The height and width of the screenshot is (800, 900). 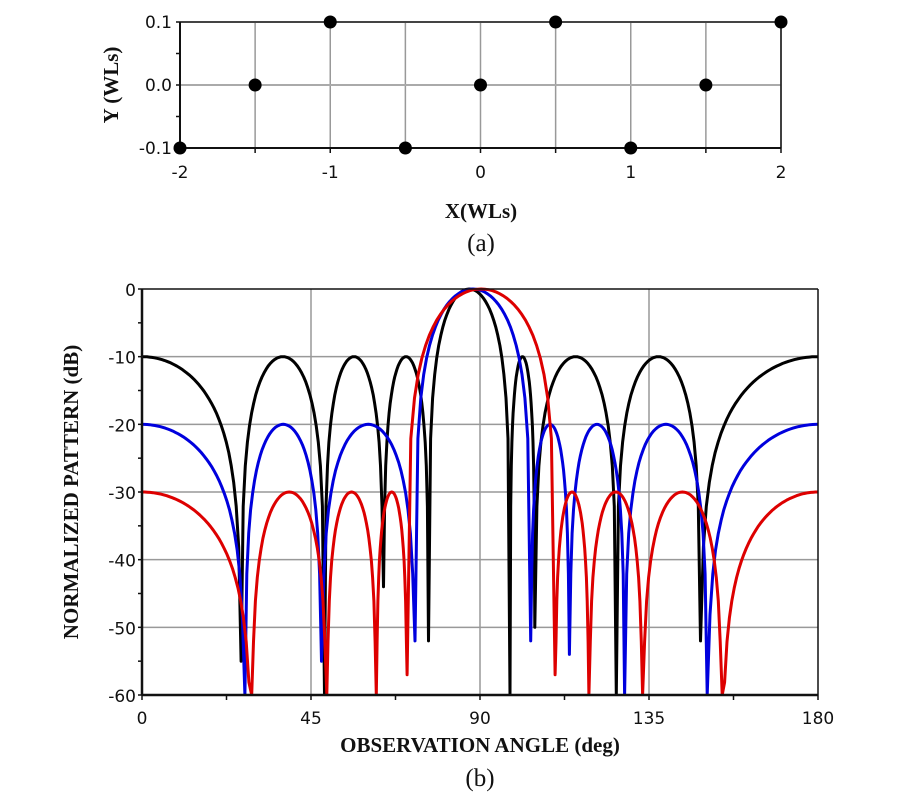 I want to click on y-tick-label: -20, so click(x=122, y=426).